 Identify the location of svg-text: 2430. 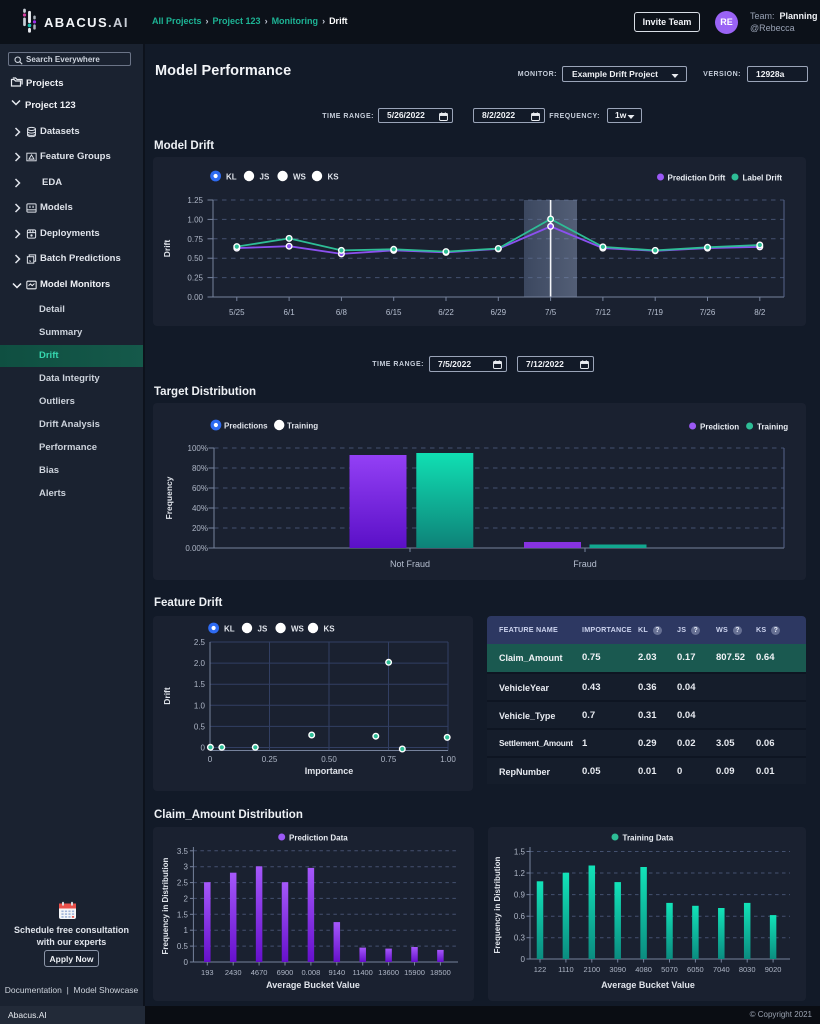
(233, 972).